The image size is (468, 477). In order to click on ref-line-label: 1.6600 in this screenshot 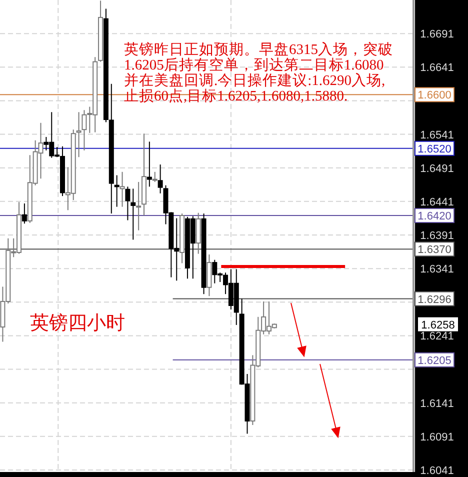, I will do `click(435, 96)`.